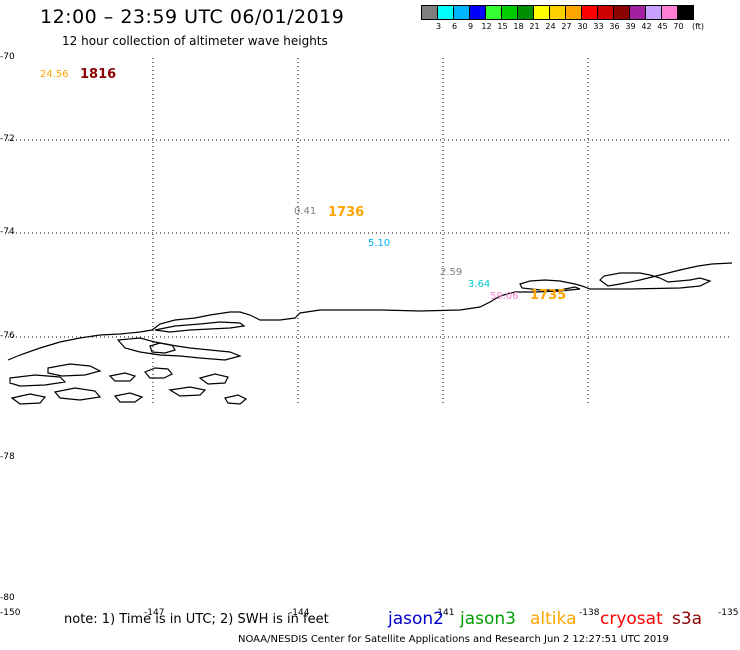  What do you see at coordinates (728, 613) in the screenshot?
I see `lon-label: -135` at bounding box center [728, 613].